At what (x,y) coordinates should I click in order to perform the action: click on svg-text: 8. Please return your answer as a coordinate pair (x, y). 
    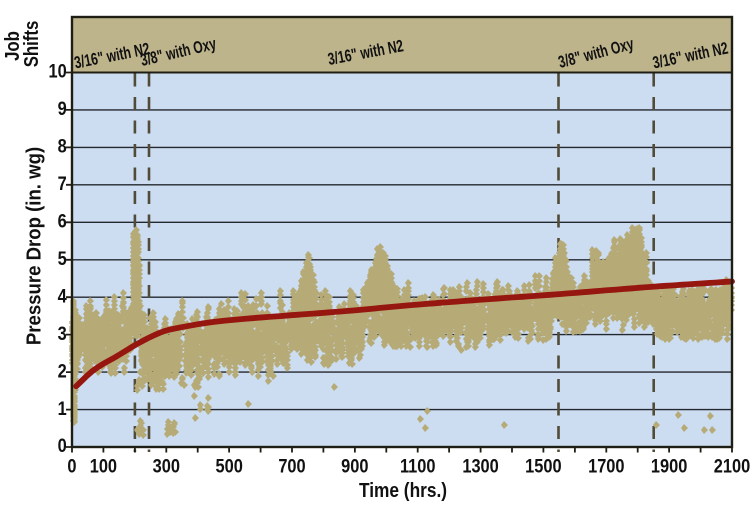
    Looking at the image, I should click on (62, 146).